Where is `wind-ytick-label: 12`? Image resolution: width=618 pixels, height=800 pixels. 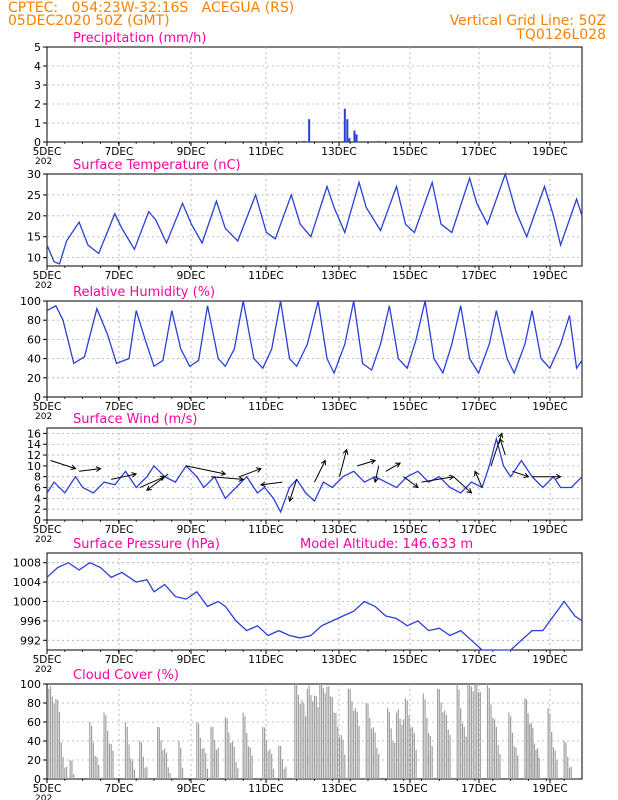 wind-ytick-label: 12 is located at coordinates (34, 455).